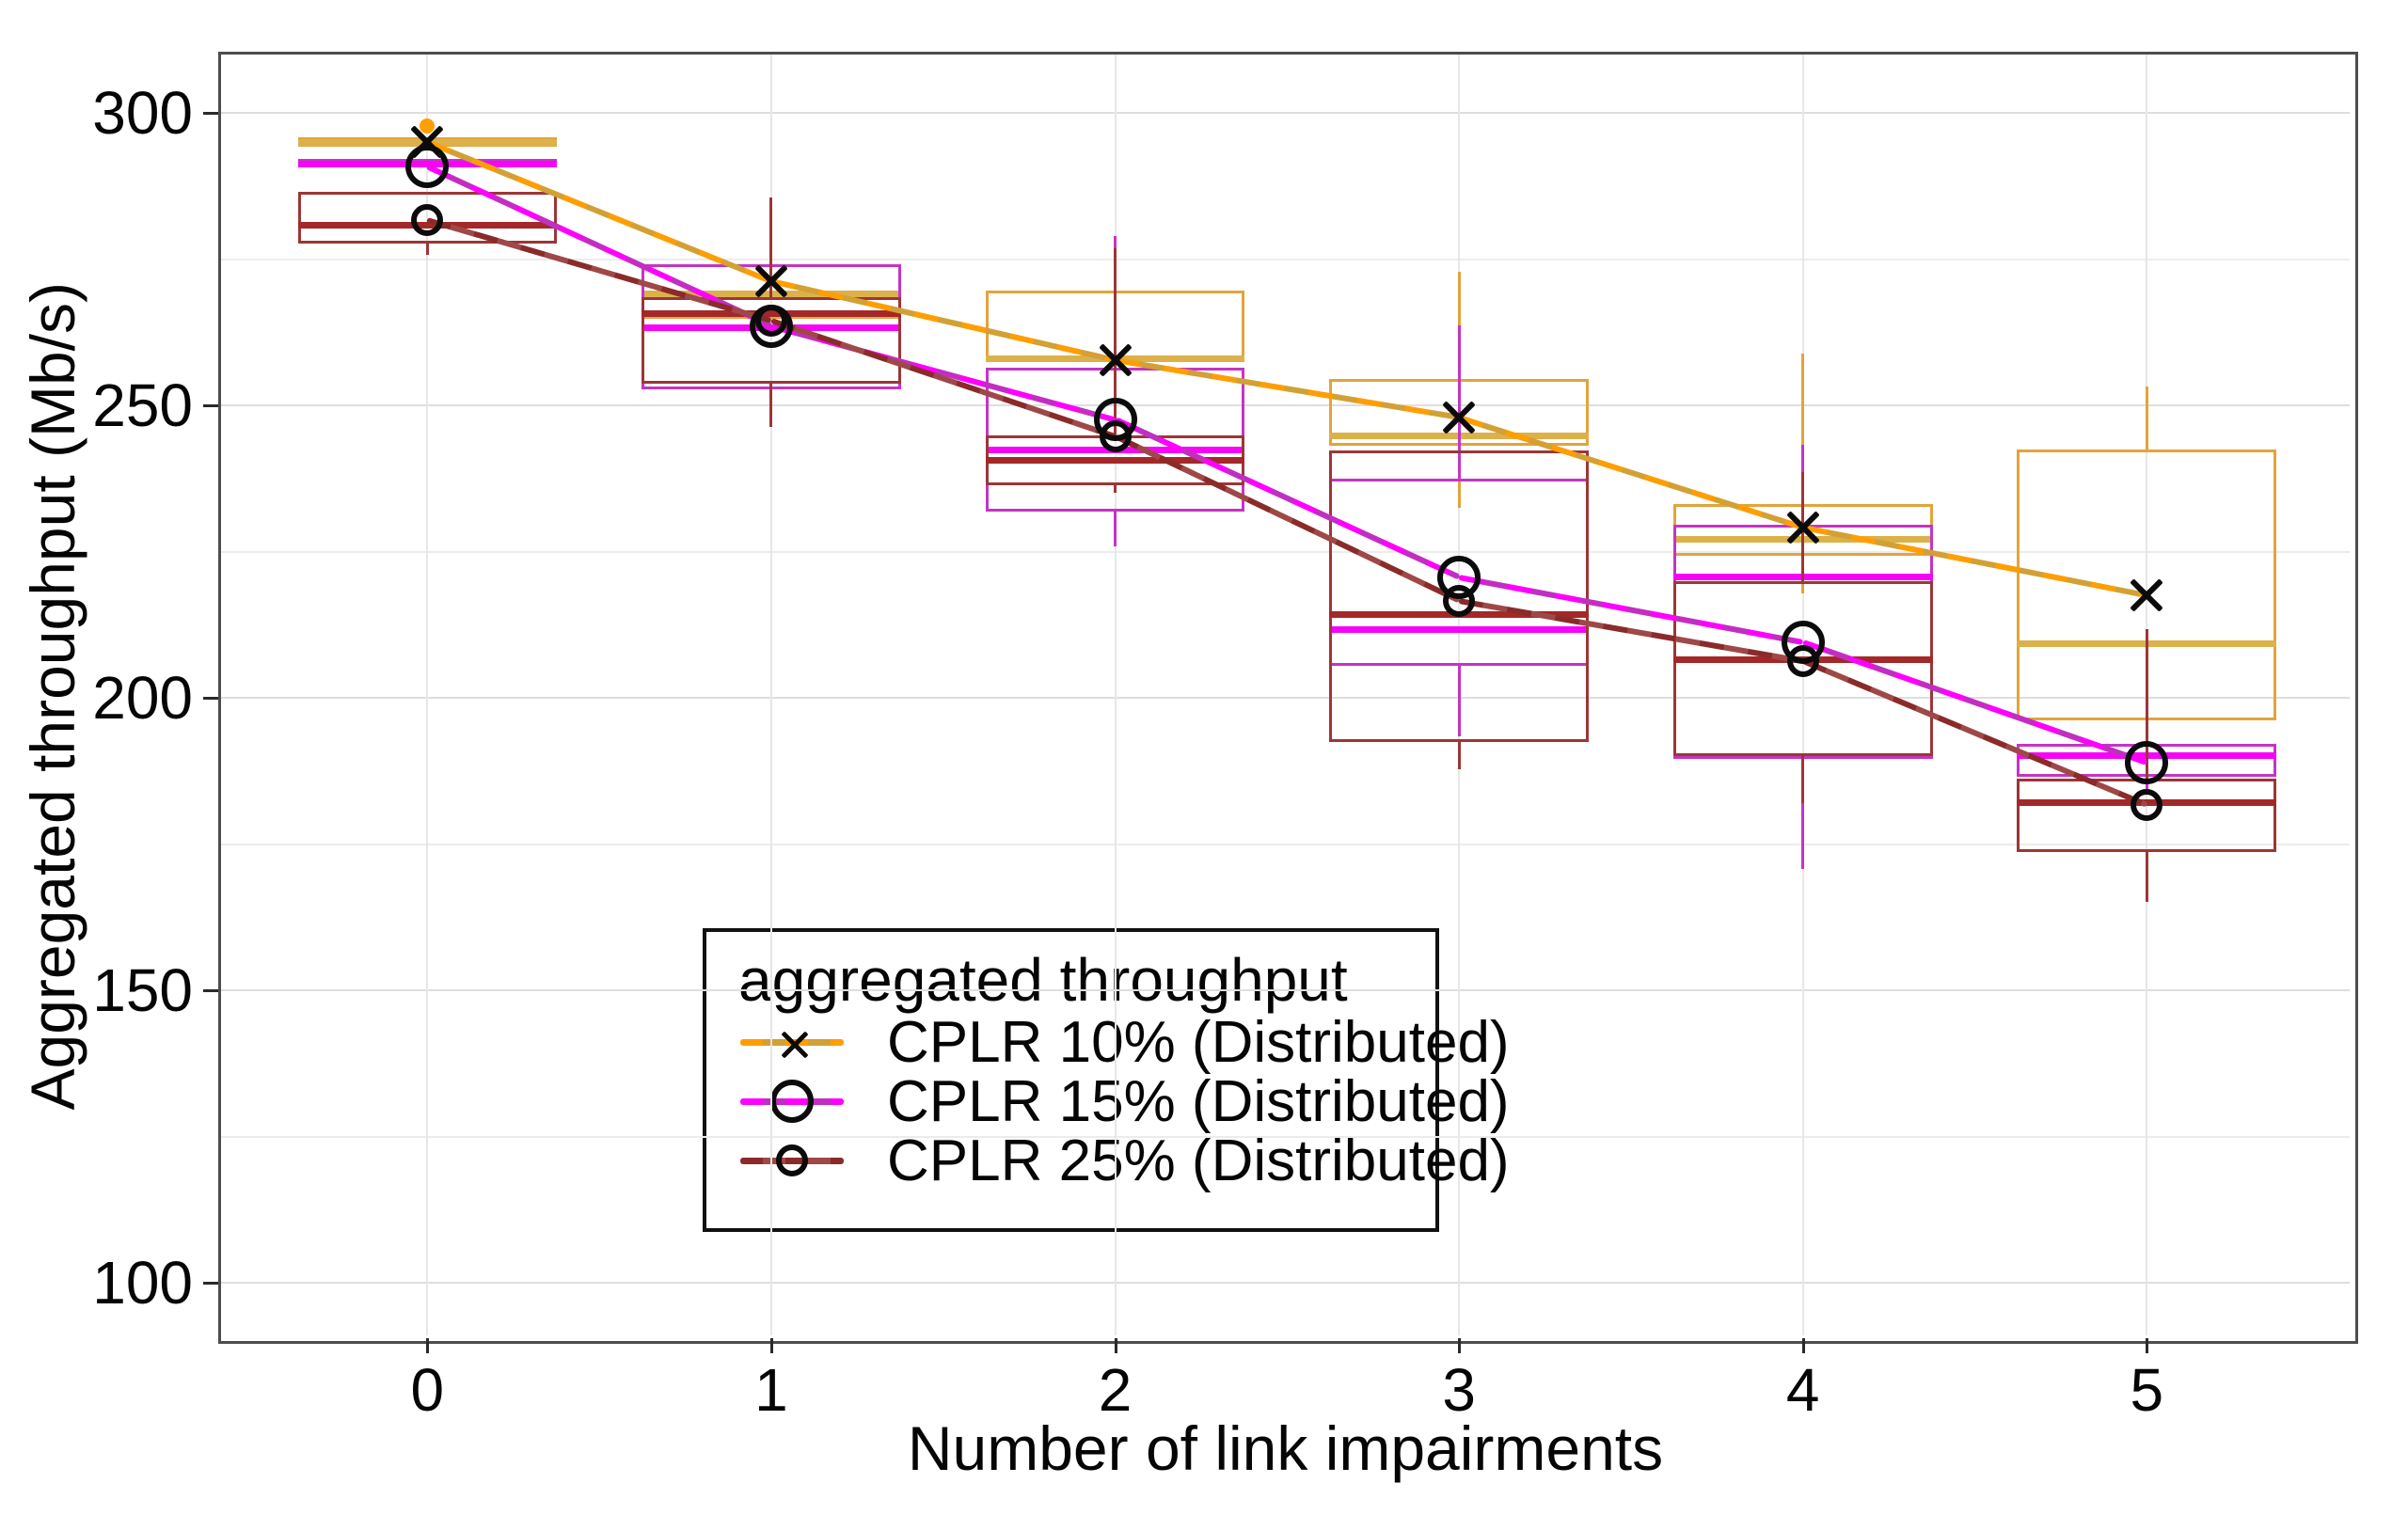 The height and width of the screenshot is (1515, 2408). I want to click on y-tick-label: 300, so click(142, 113).